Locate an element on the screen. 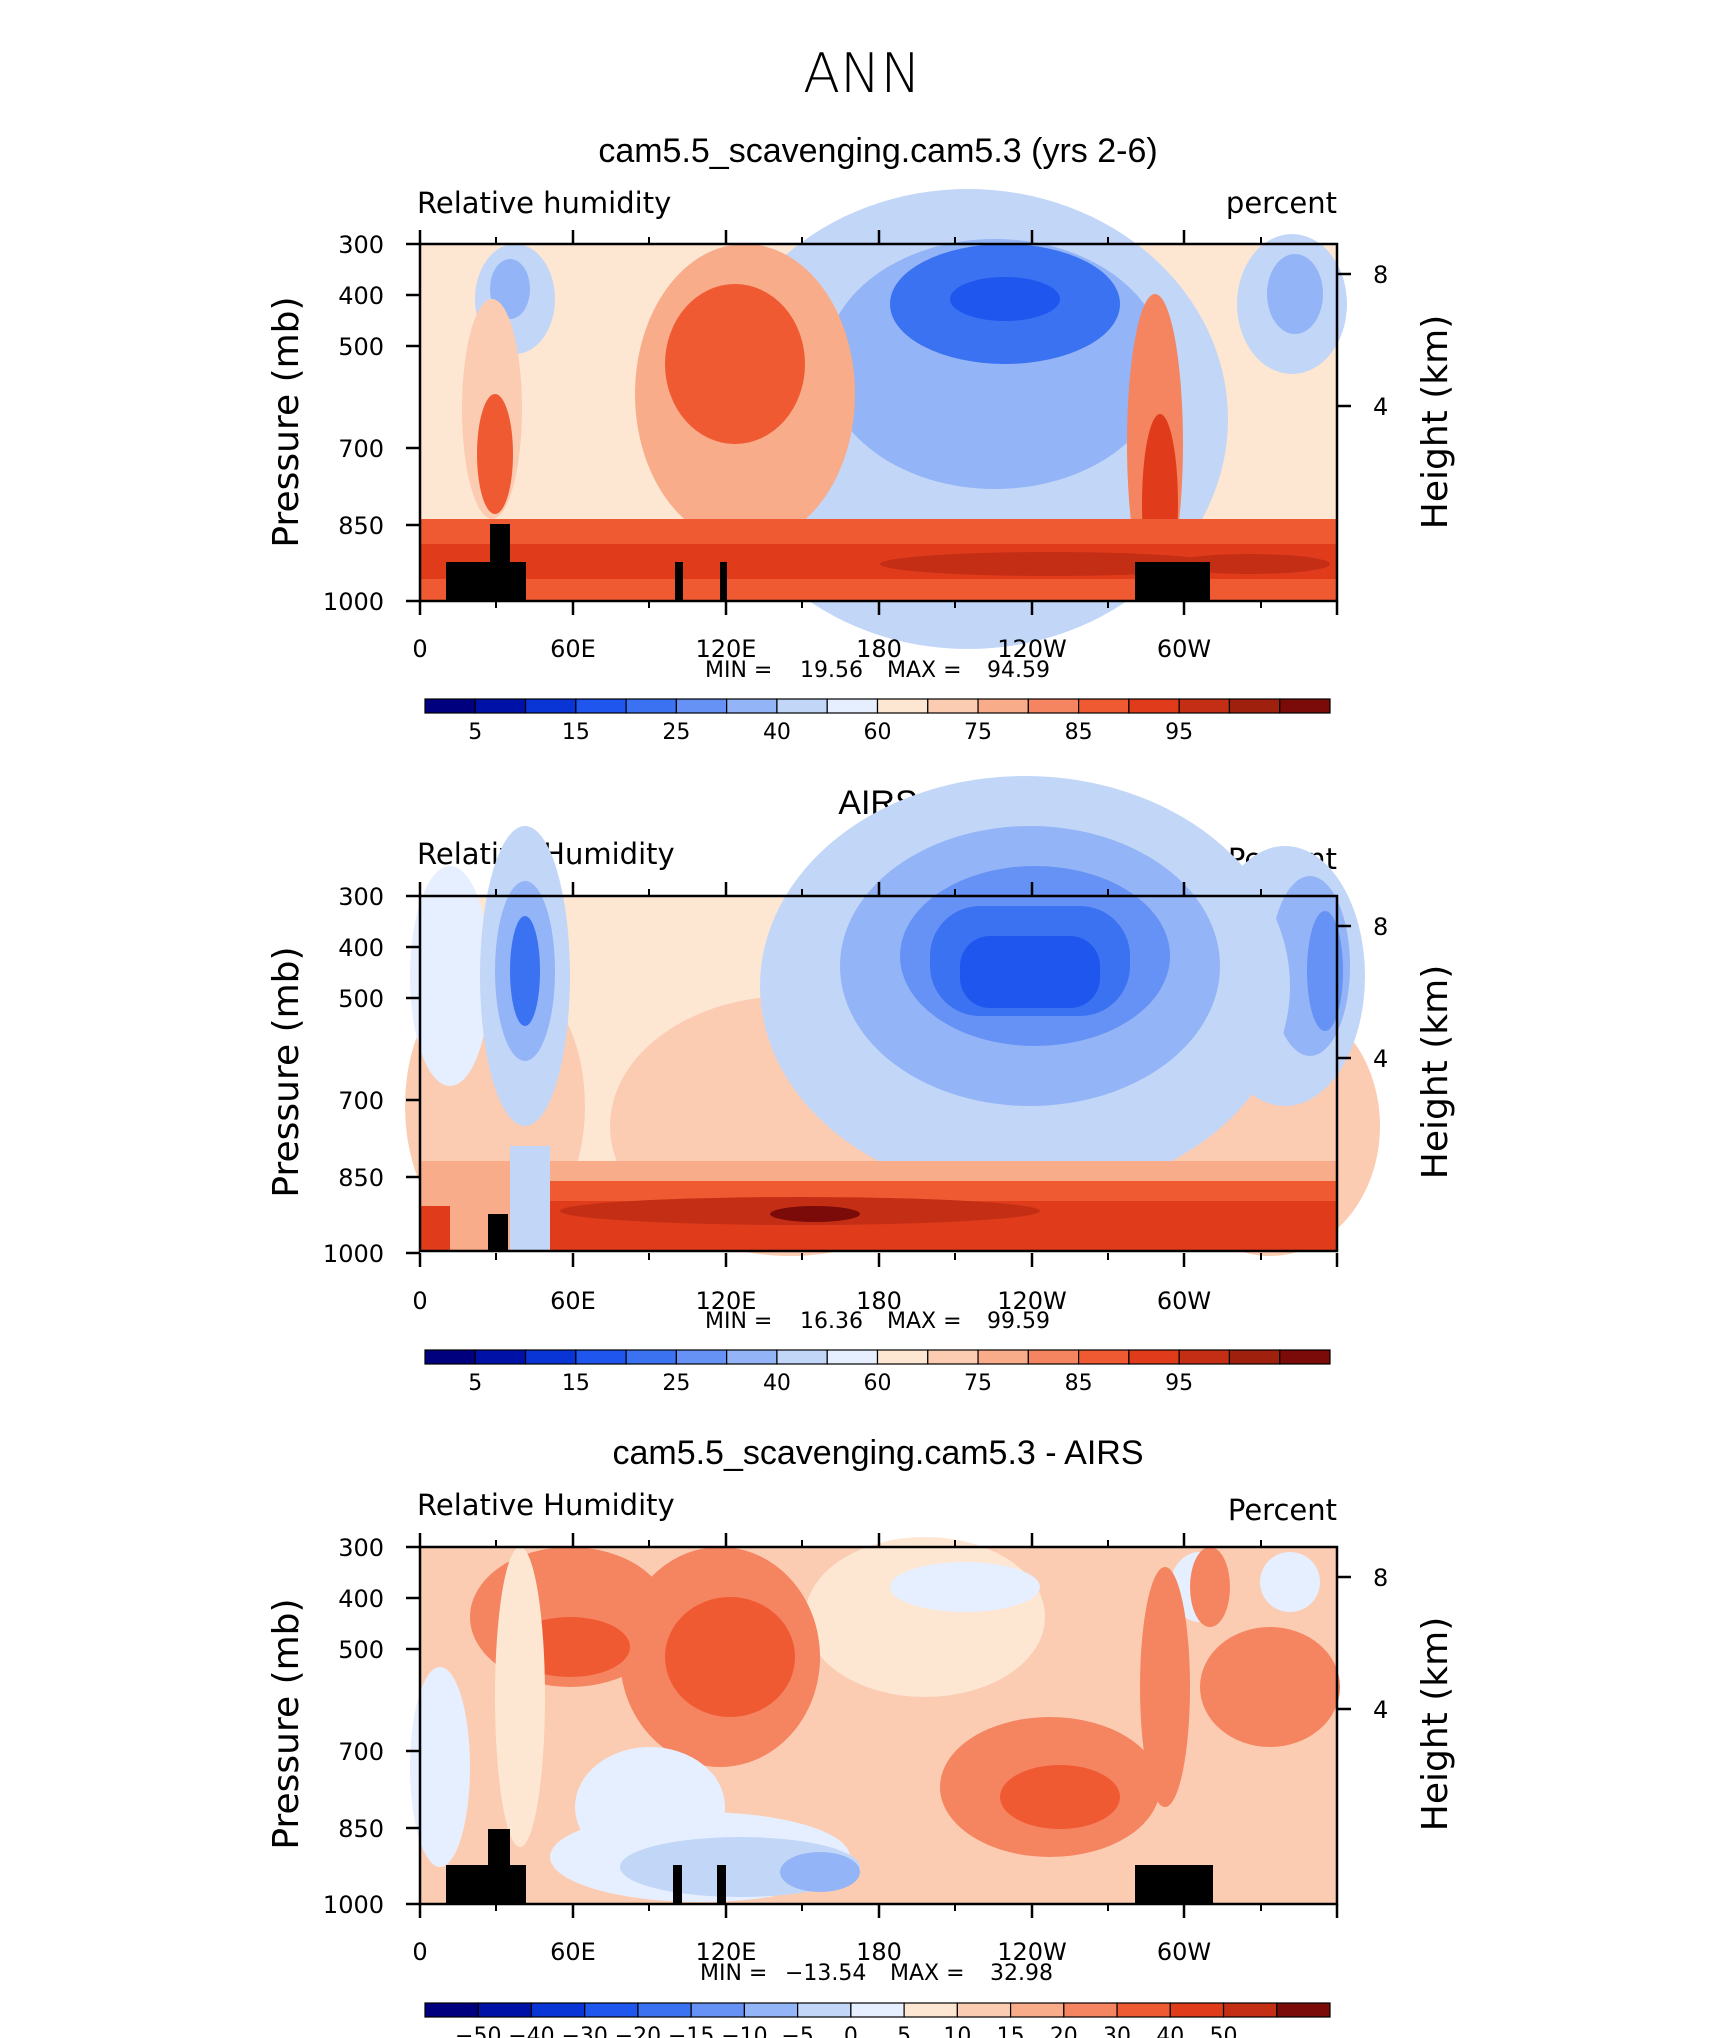 The height and width of the screenshot is (2038, 1710). stats-max: 99.59 is located at coordinates (1018, 1321).